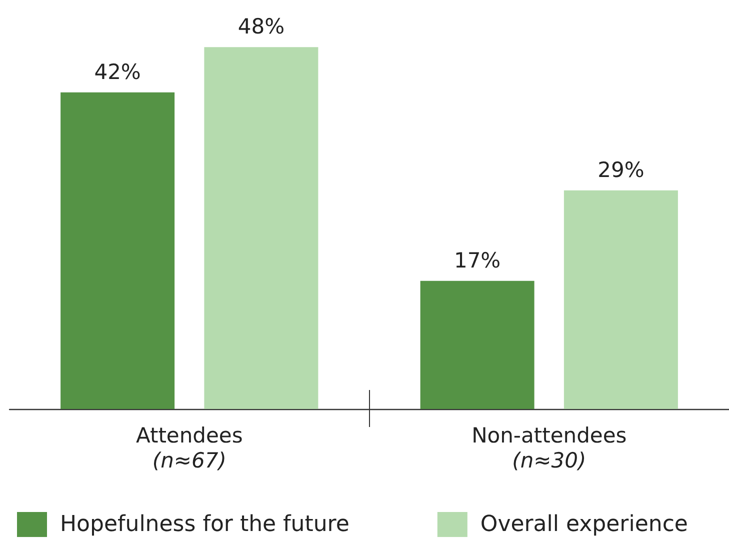  I want to click on data-label: 48%, so click(261, 26).